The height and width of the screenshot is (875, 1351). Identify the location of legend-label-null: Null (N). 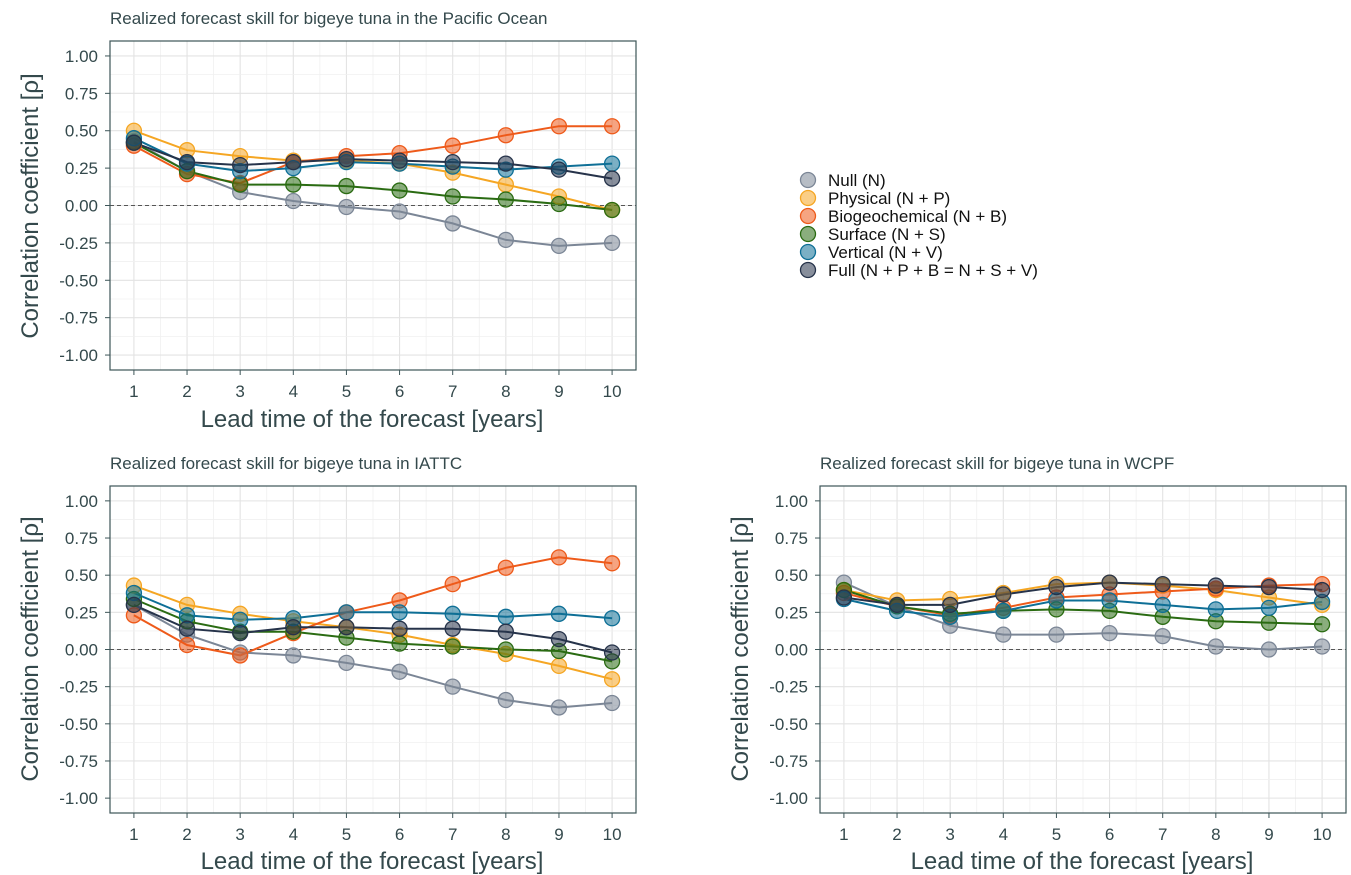
(857, 180).